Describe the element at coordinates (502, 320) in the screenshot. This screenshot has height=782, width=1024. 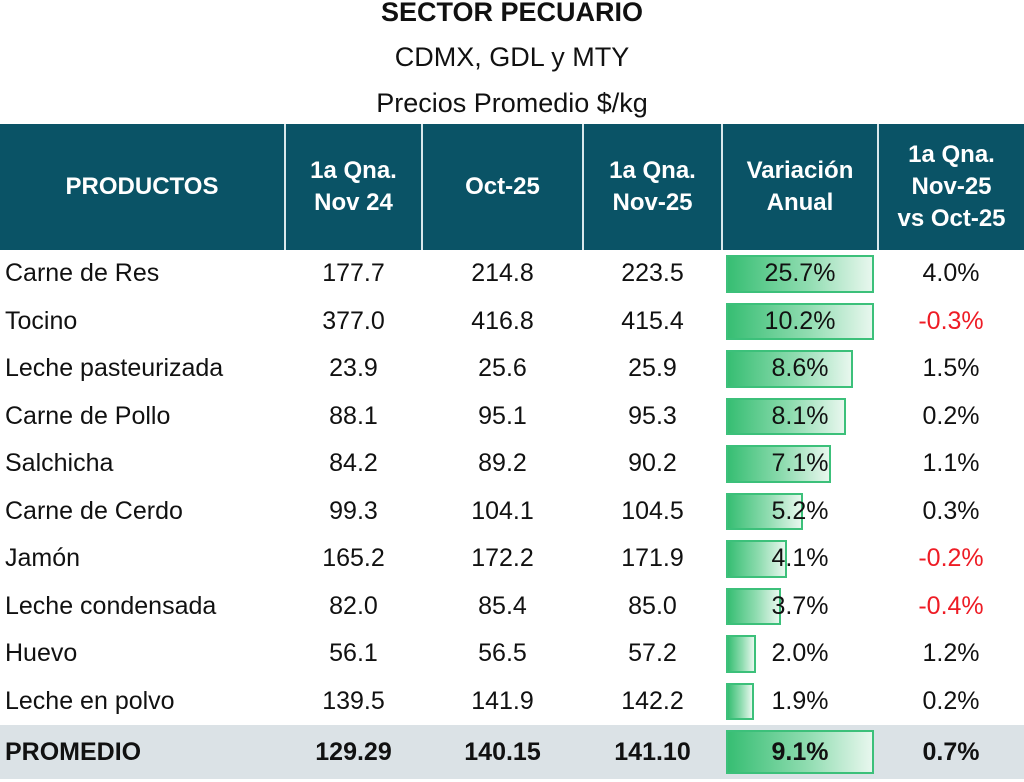
I see `price-oct25: 416.8` at that location.